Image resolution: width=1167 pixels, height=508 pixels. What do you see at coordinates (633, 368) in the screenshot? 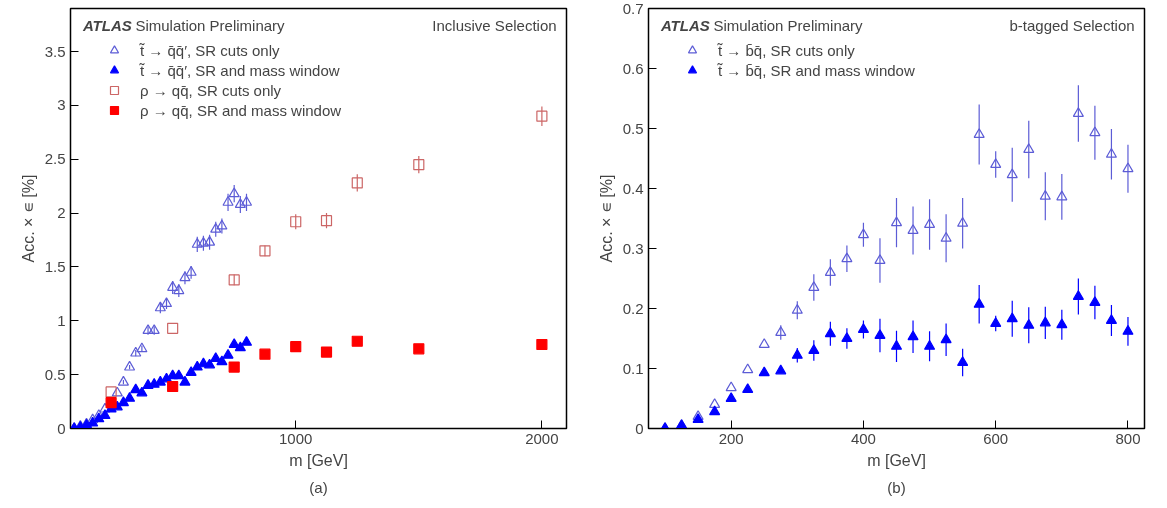
I see `y-tick-label: 0.1` at bounding box center [633, 368].